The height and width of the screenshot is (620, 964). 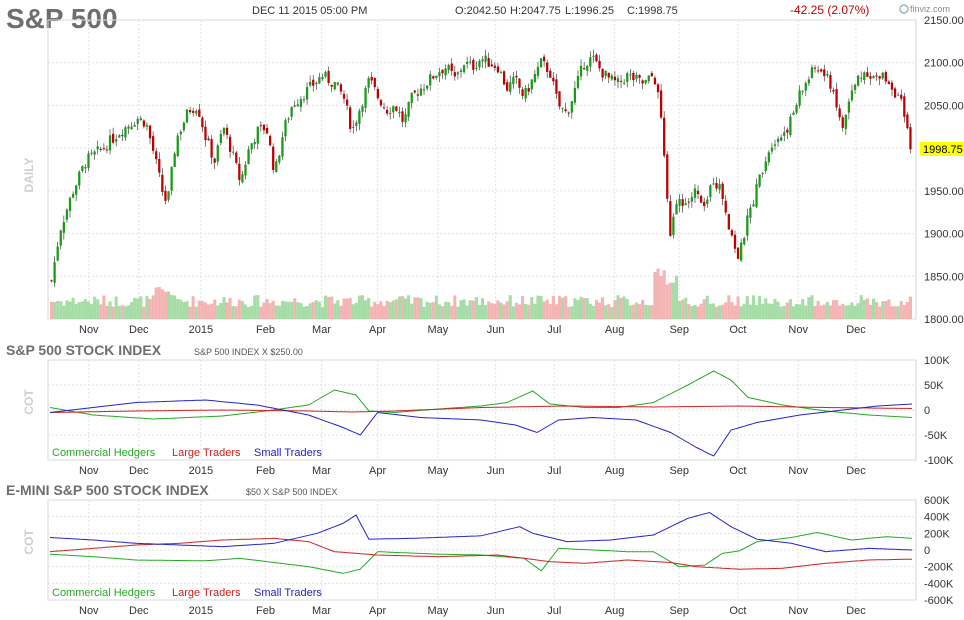 I want to click on month-label: Feb, so click(x=265, y=330).